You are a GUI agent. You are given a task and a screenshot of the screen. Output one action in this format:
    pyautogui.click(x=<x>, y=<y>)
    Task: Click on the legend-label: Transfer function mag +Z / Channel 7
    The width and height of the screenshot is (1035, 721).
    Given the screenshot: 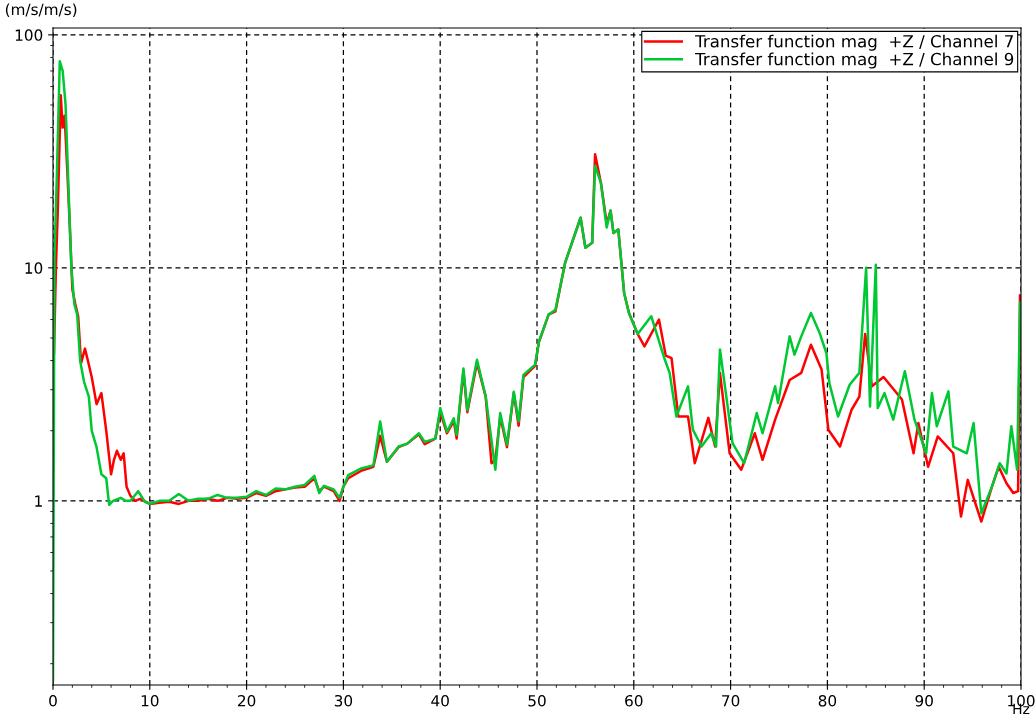 What is the action you would take?
    pyautogui.click(x=854, y=42)
    